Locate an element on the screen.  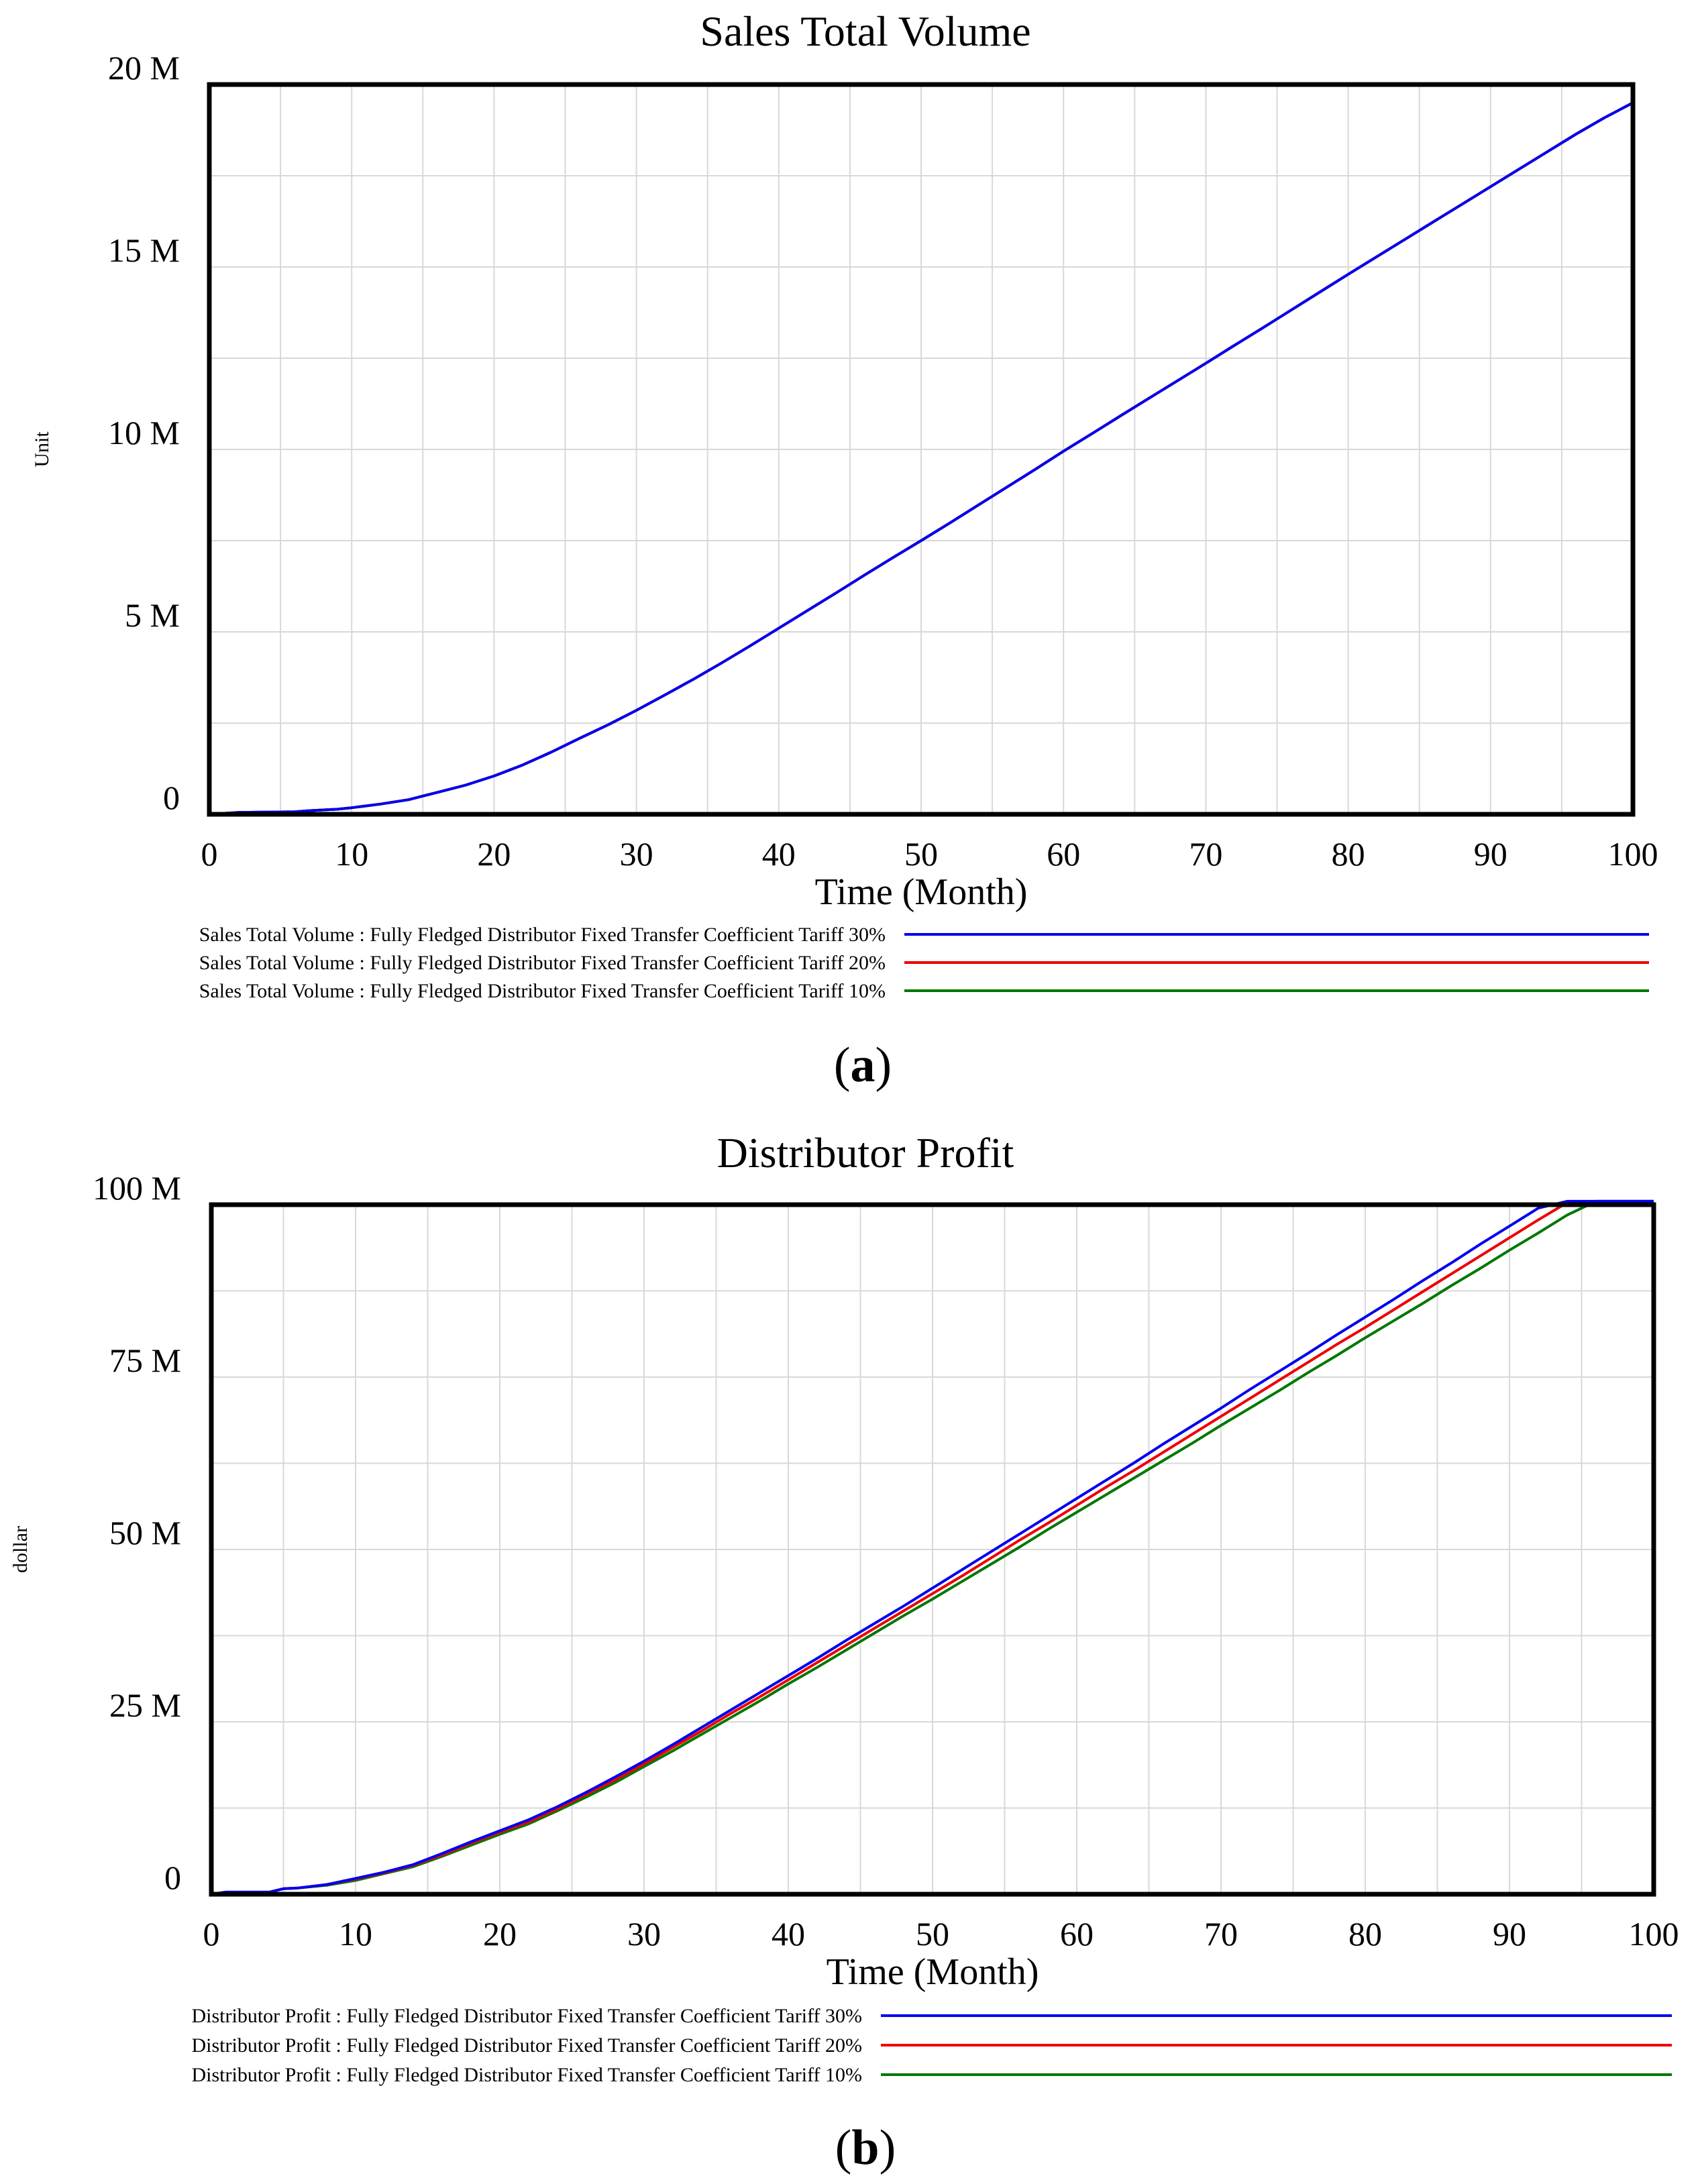
y-tick-label: 10 M is located at coordinates (144, 433).